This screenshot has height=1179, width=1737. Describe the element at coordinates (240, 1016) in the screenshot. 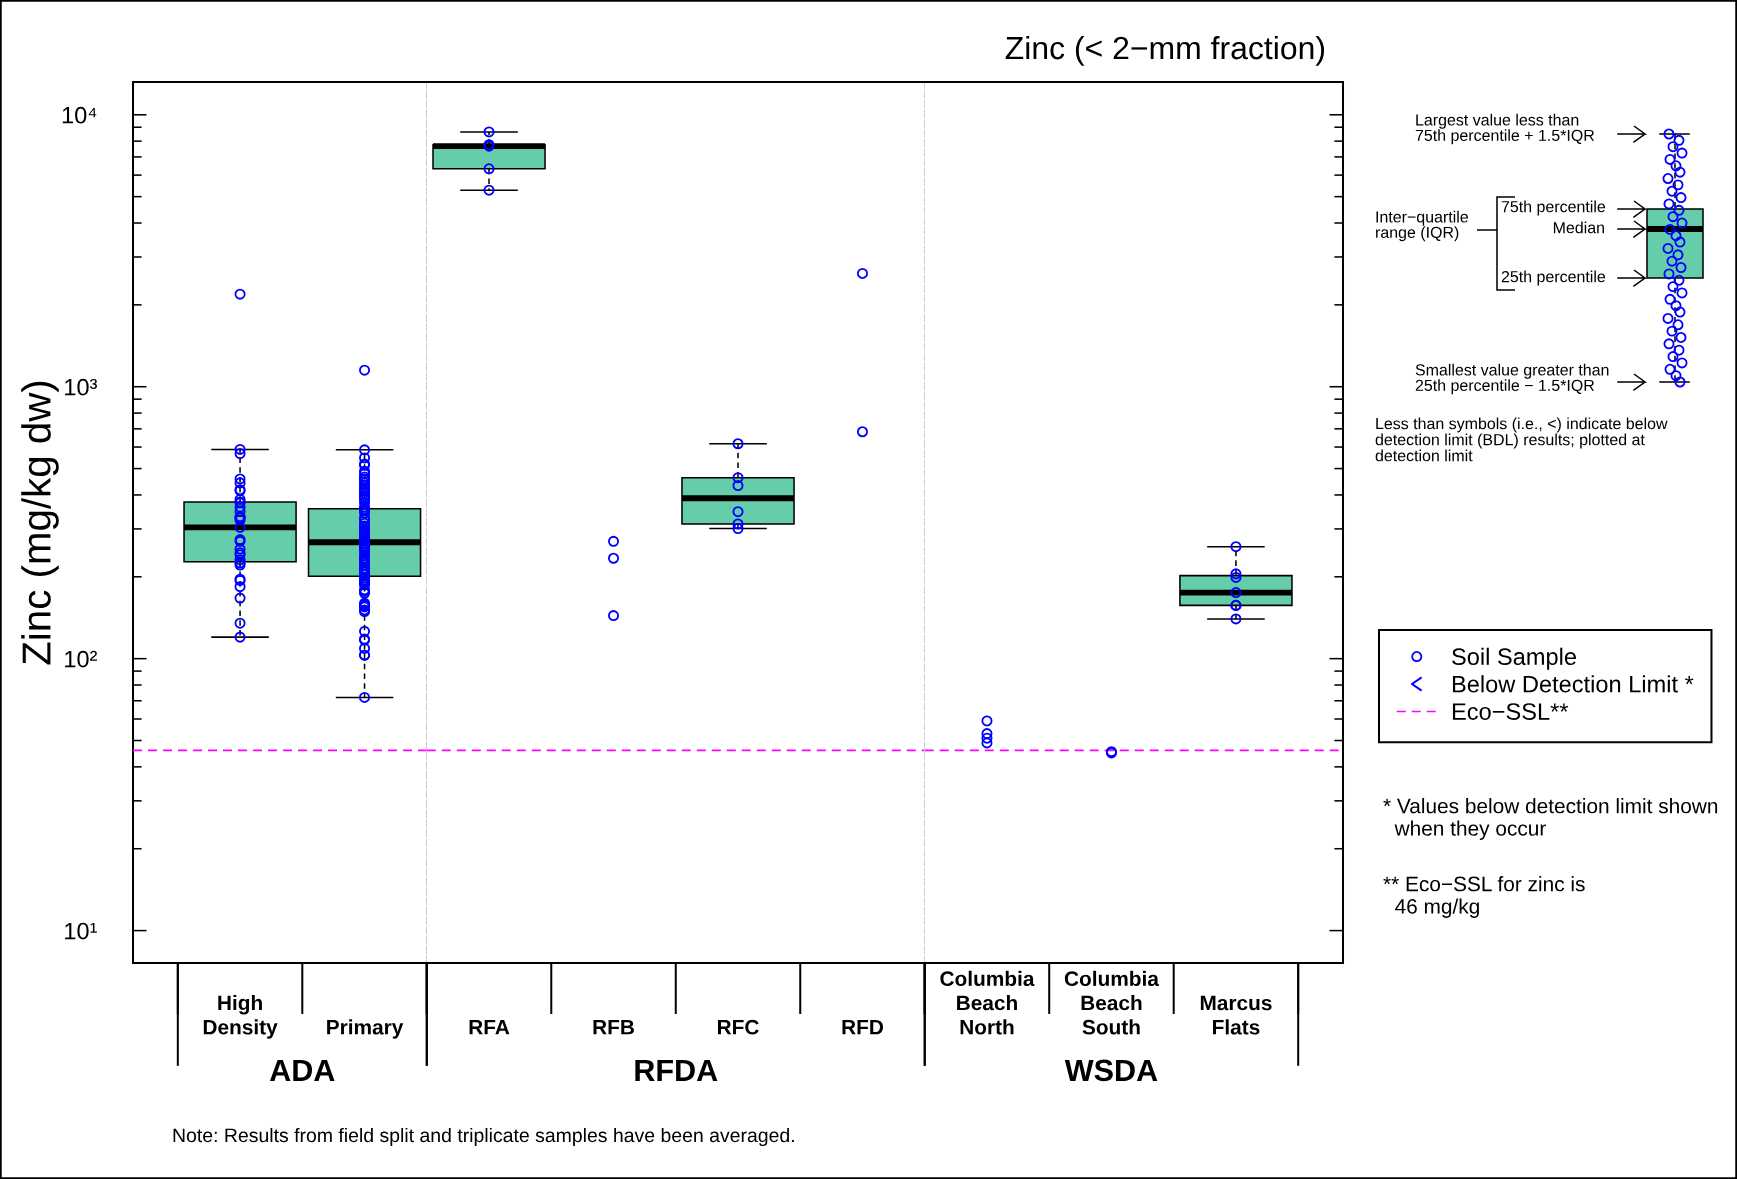

I see `x-tick-label: High Density` at that location.